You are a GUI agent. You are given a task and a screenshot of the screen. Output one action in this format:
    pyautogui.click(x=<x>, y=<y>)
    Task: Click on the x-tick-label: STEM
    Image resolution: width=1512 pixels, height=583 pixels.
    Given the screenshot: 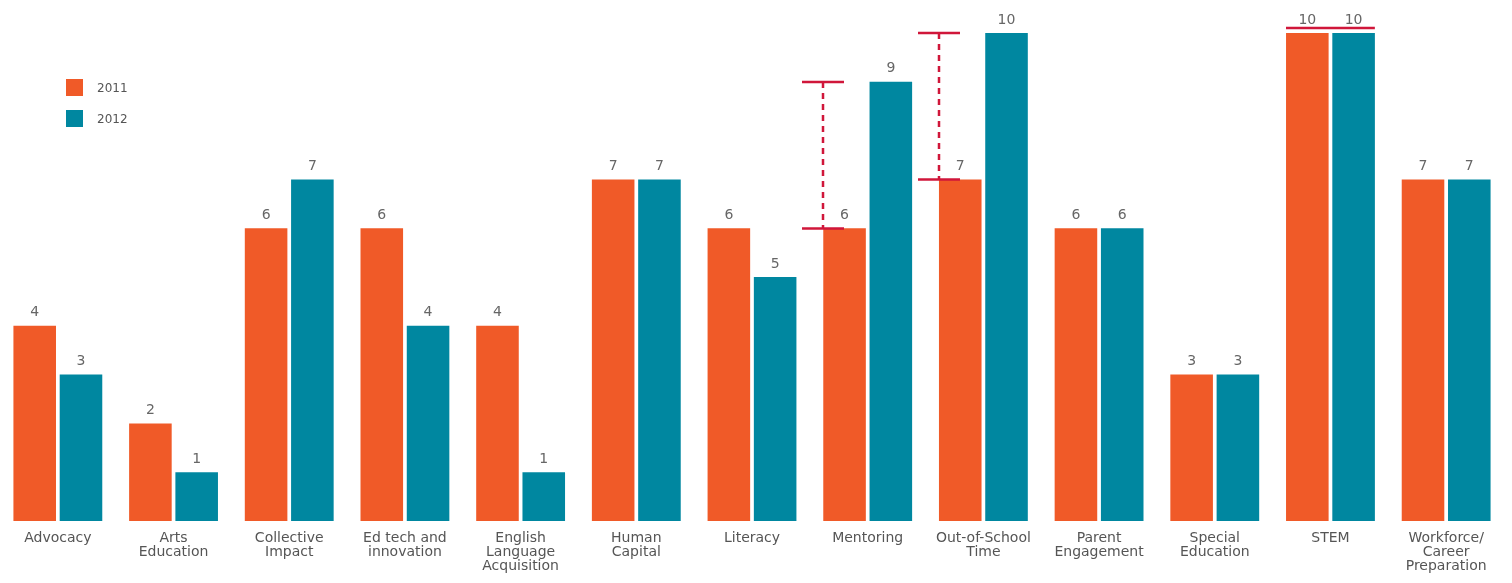 What is the action you would take?
    pyautogui.click(x=1330, y=536)
    